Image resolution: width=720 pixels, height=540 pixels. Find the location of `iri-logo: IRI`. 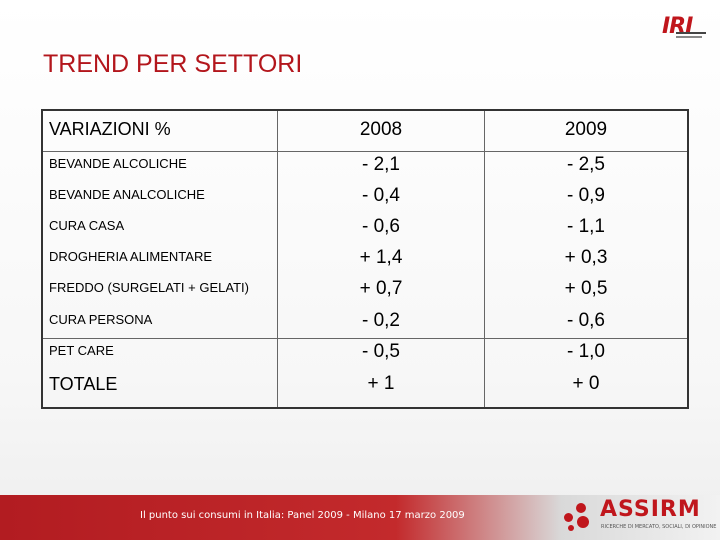

iri-logo: IRI is located at coordinates (686, 29).